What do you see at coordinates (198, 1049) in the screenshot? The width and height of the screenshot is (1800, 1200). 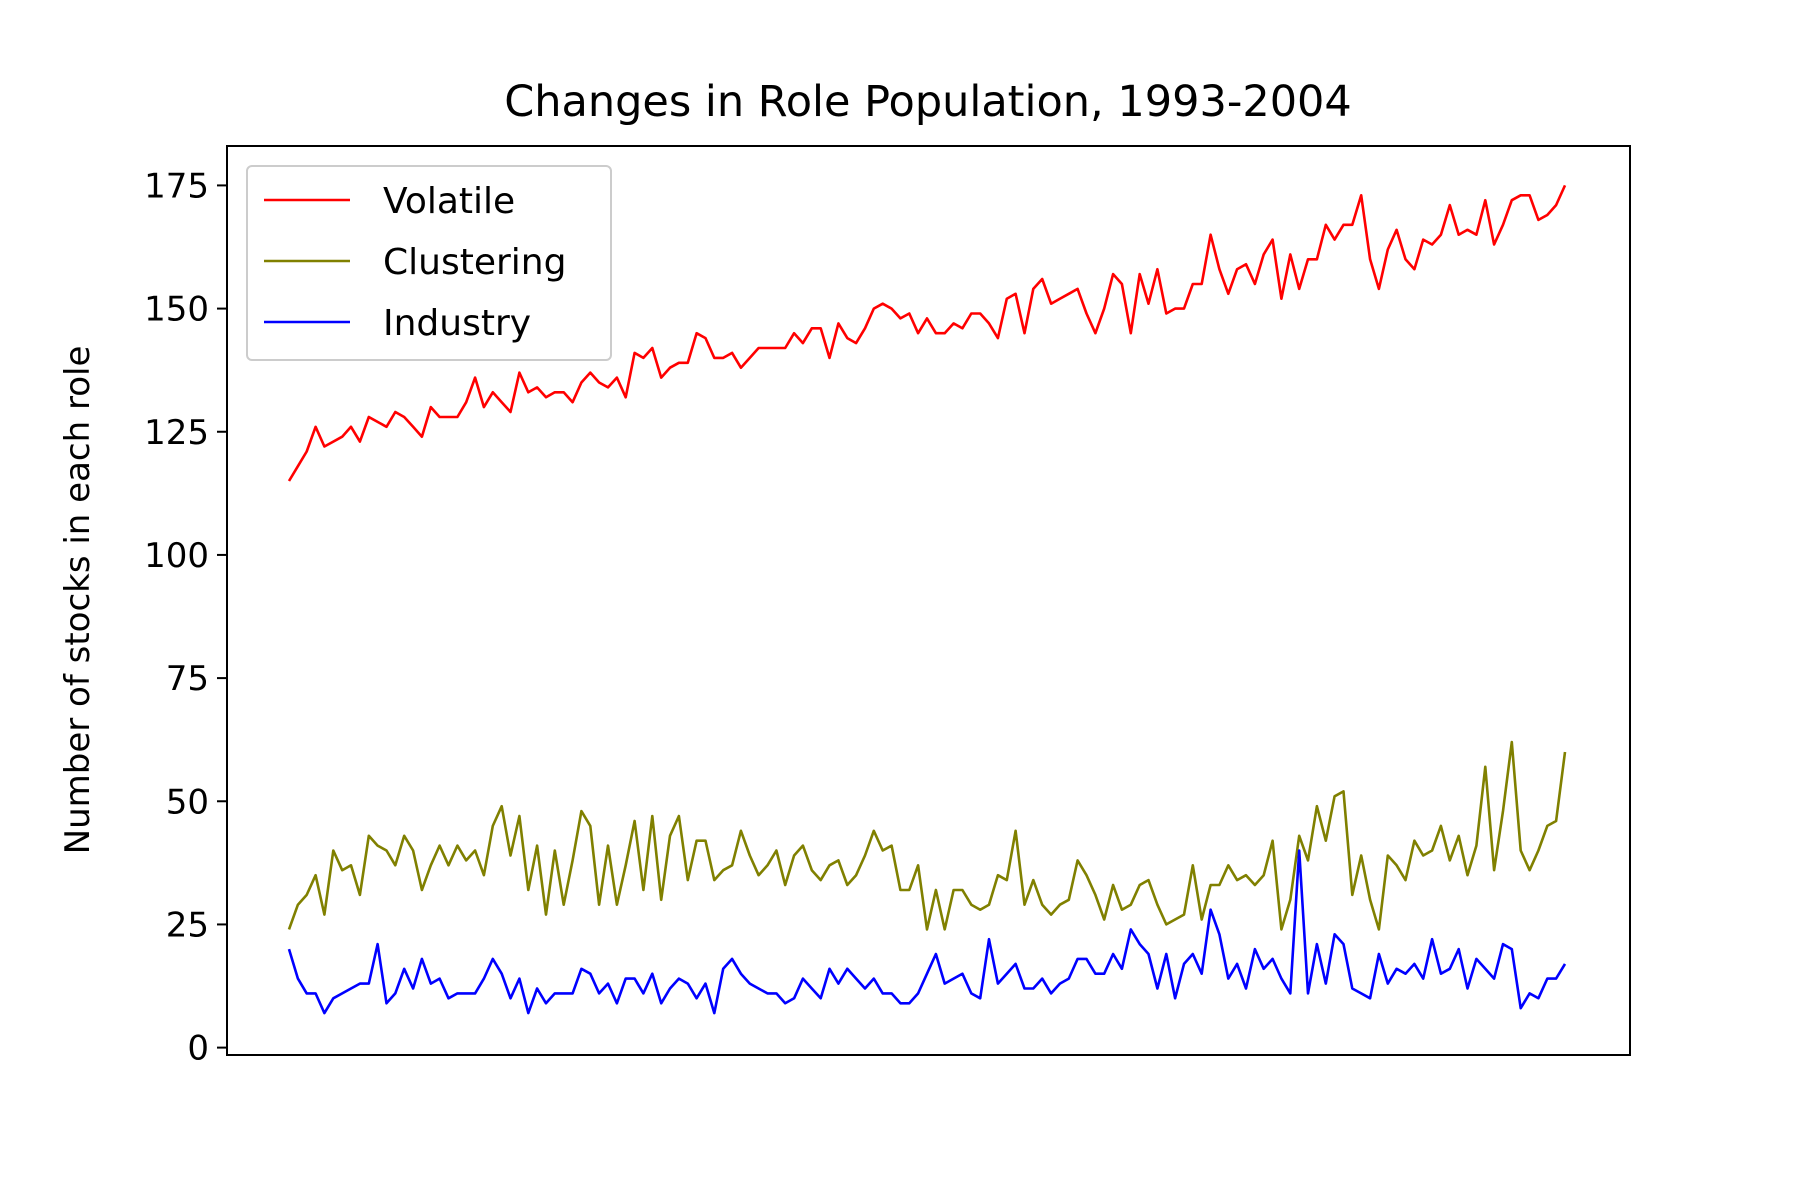 I see `y-tick-label-0: 0` at bounding box center [198, 1049].